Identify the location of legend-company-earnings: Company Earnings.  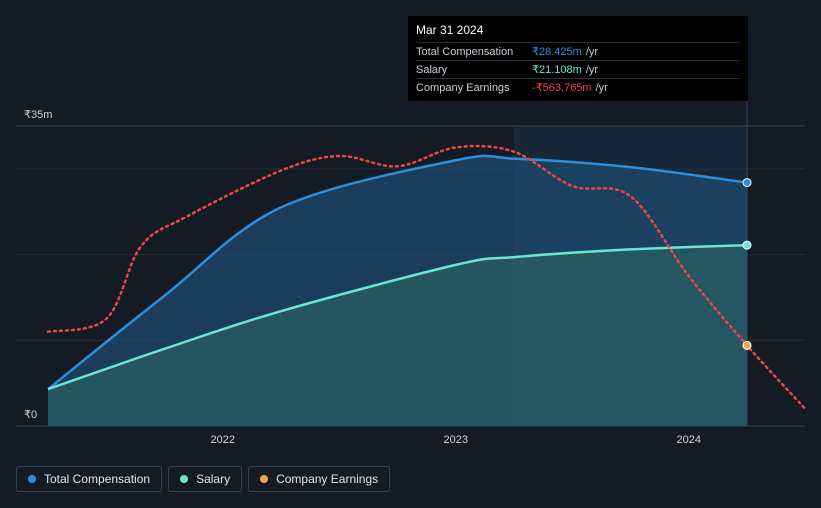
(319, 479).